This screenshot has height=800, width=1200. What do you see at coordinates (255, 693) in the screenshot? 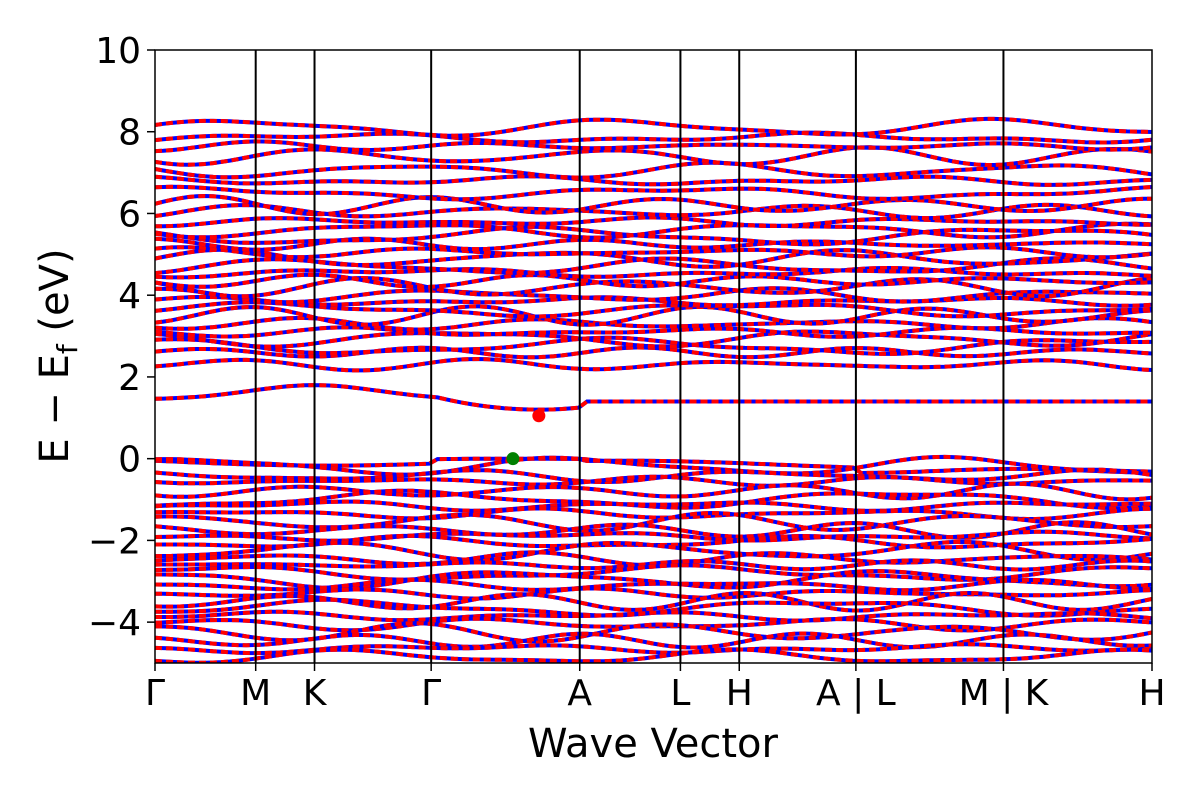
I see `x-tick-label: M` at bounding box center [255, 693].